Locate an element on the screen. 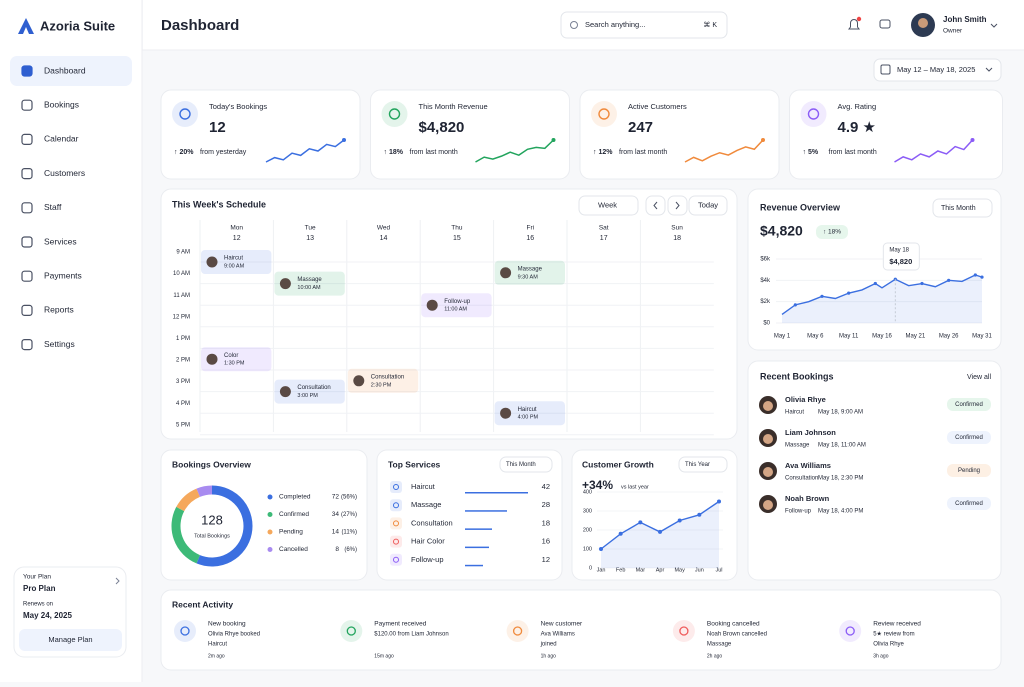 Image resolution: width=1024 pixels, height=687 pixels. nav-item: Settings is located at coordinates (59, 344).